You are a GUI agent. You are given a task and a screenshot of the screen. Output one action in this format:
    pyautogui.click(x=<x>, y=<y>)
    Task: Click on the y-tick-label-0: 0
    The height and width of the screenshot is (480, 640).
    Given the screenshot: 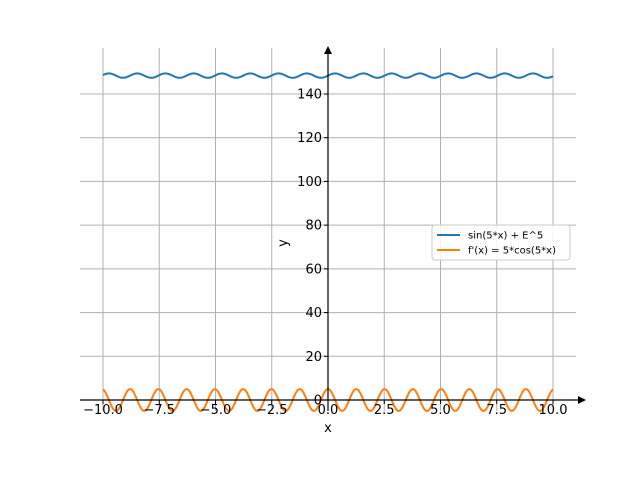 What is the action you would take?
    pyautogui.click(x=318, y=401)
    